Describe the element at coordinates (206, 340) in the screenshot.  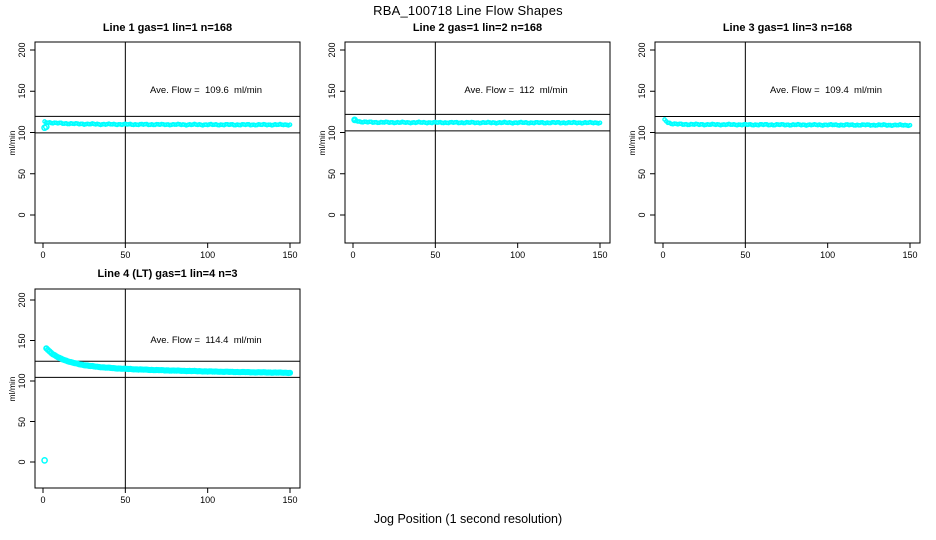
I see `ave-flow-annotation: Ave. Flow = 114.4 ml/min` at that location.